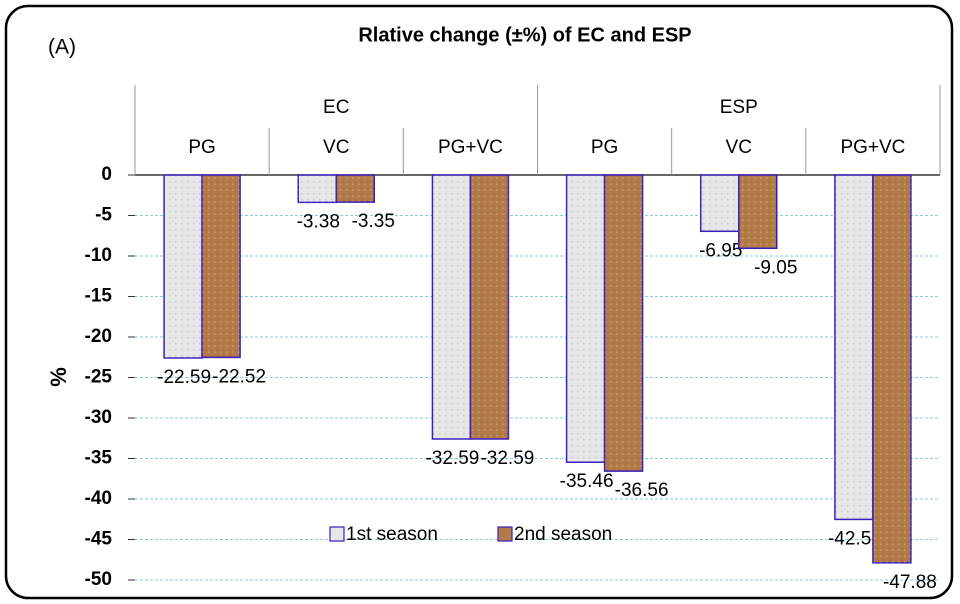  I want to click on y-tick-label: 0, so click(106, 174).